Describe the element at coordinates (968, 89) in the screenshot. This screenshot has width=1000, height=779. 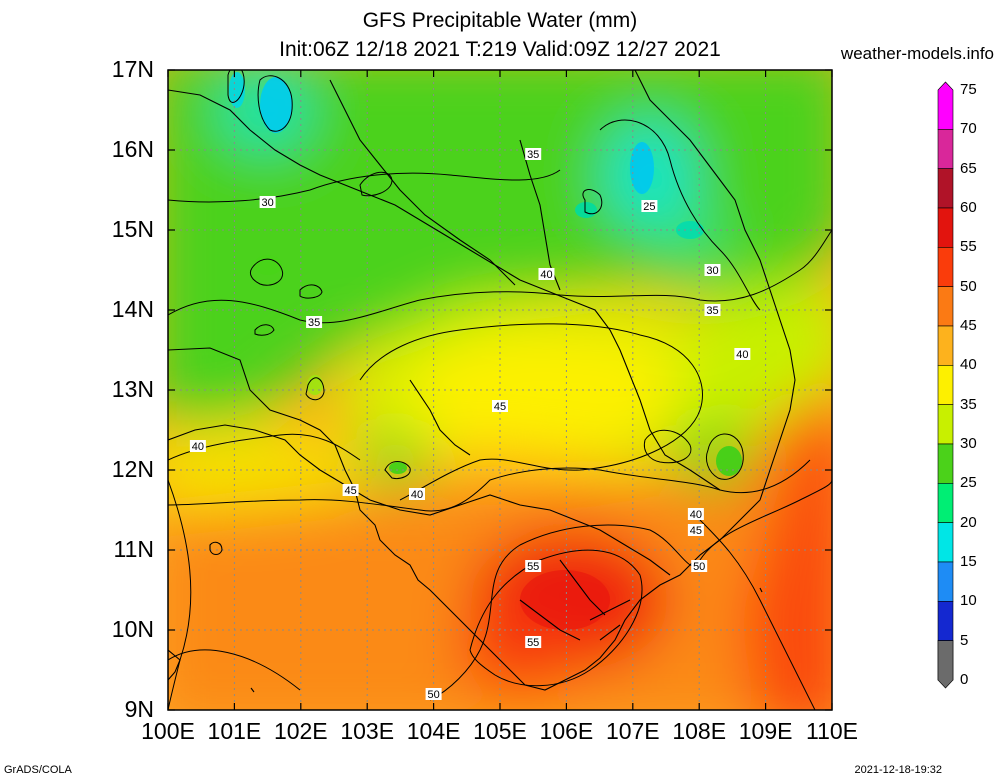
I see `colorbar-label: 75` at that location.